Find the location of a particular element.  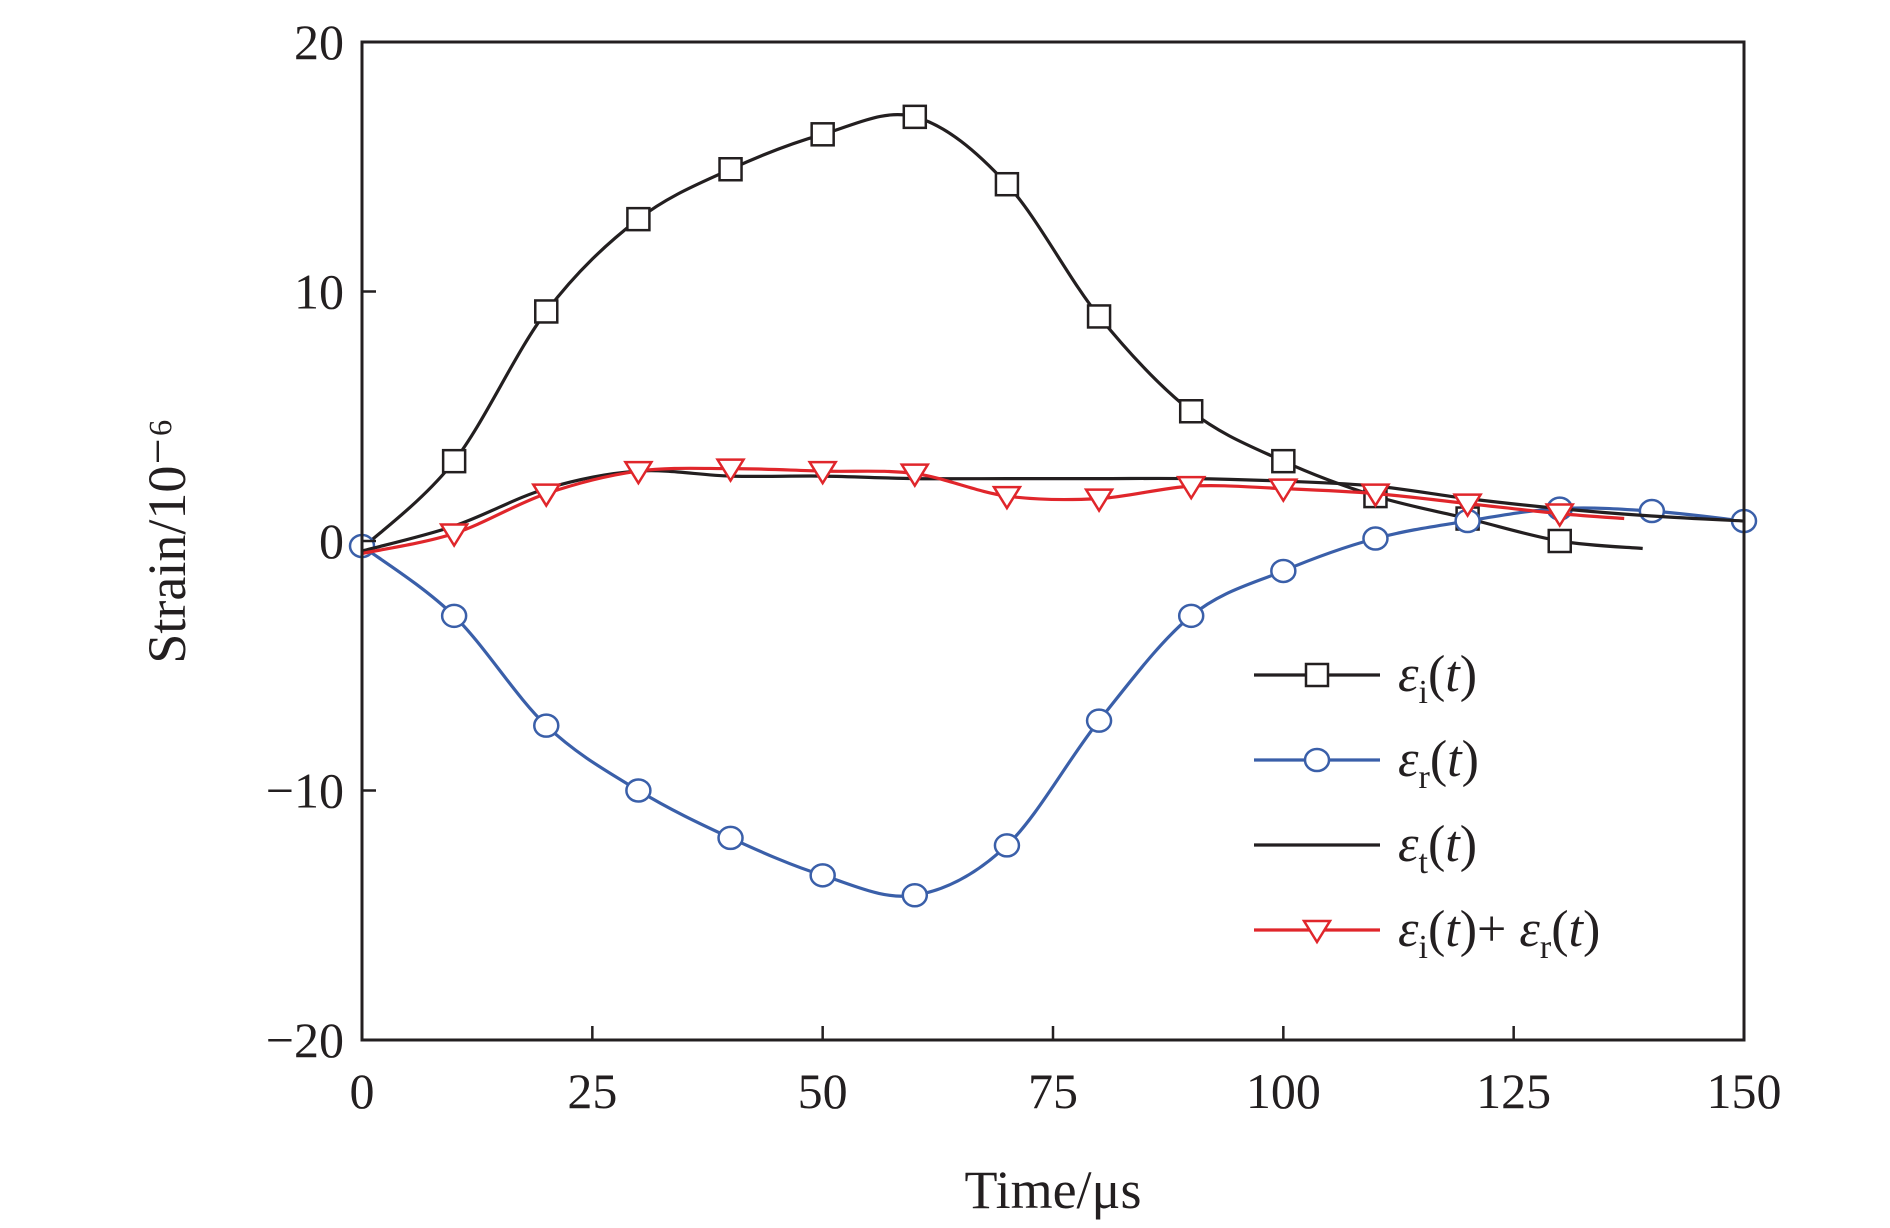

legend: εi(t) εr(t) εt(t) εi(t)+ εr(t) is located at coordinates (1427, 806).